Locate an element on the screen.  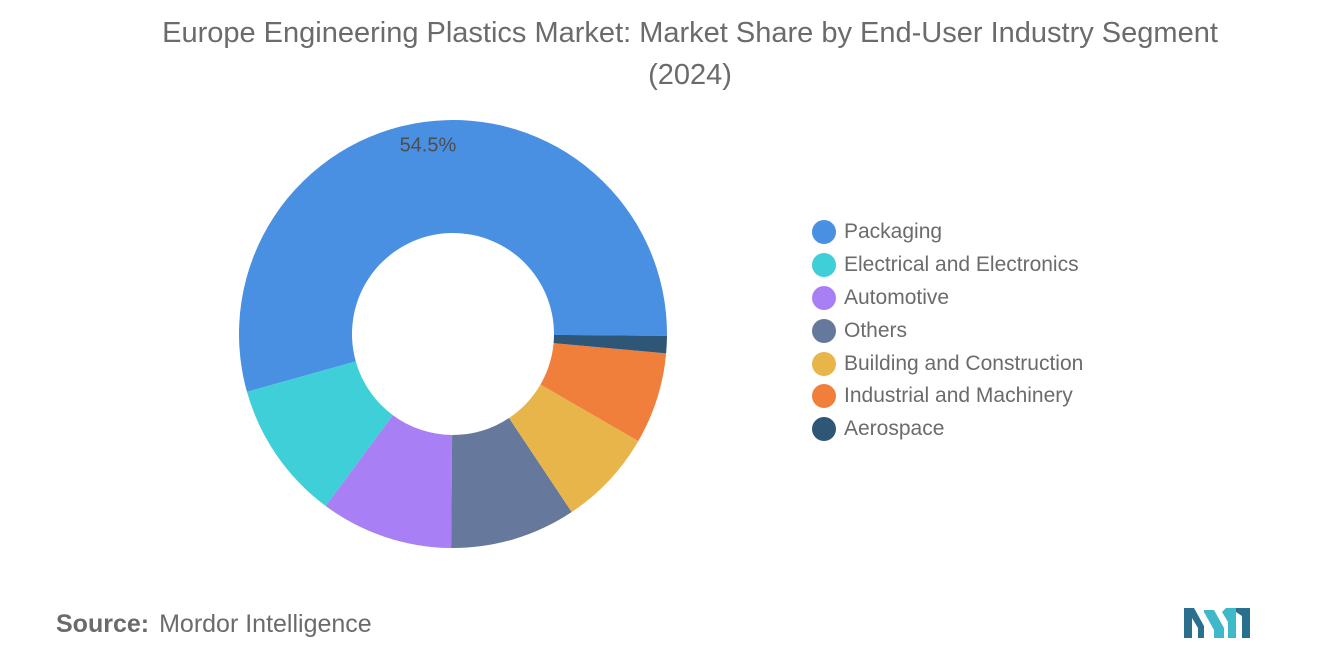
legend-item: Aerospace is located at coordinates (947, 429).